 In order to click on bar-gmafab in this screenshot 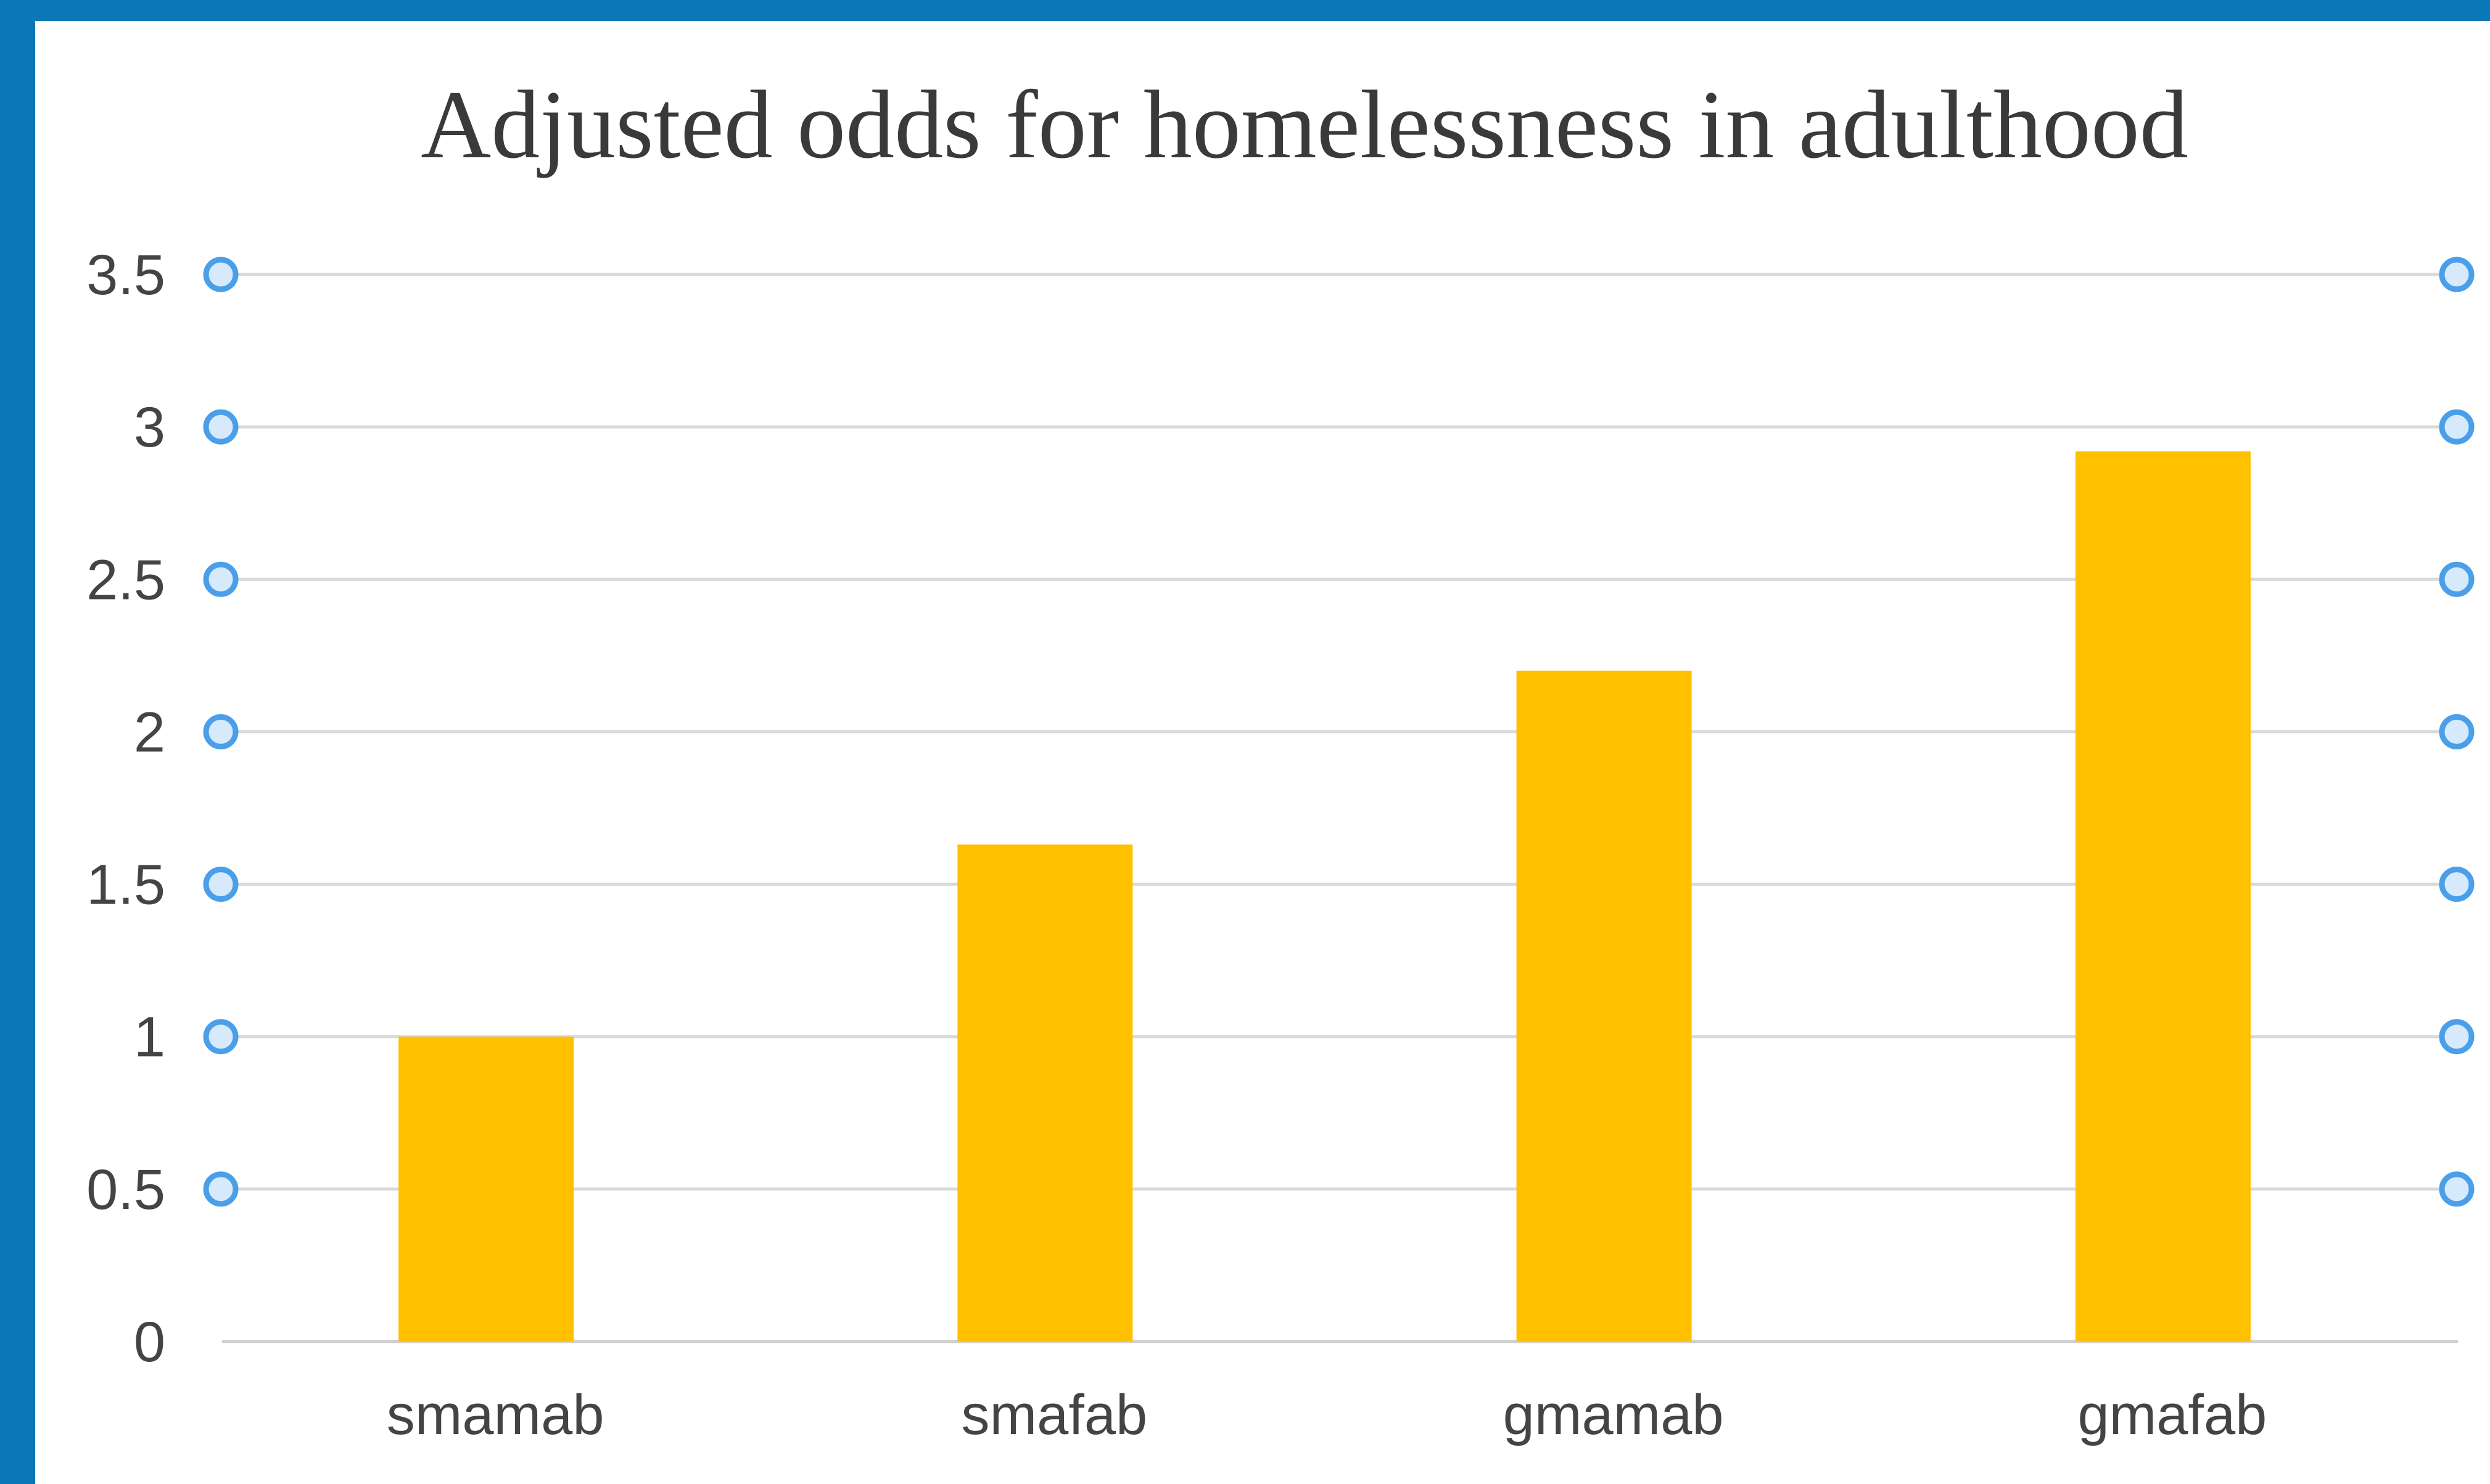, I will do `click(2163, 896)`.